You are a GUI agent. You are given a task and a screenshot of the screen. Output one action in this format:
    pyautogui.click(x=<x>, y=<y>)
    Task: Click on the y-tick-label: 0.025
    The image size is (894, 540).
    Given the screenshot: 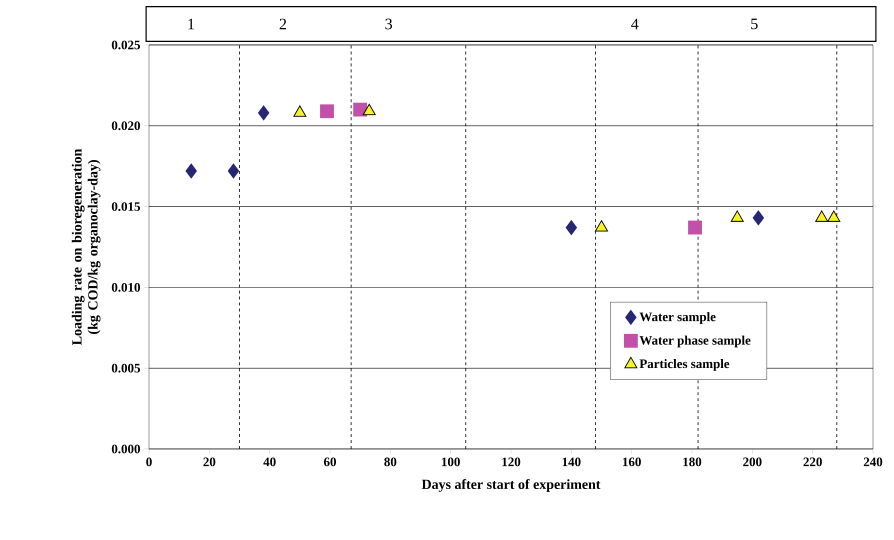 What is the action you would take?
    pyautogui.click(x=126, y=45)
    